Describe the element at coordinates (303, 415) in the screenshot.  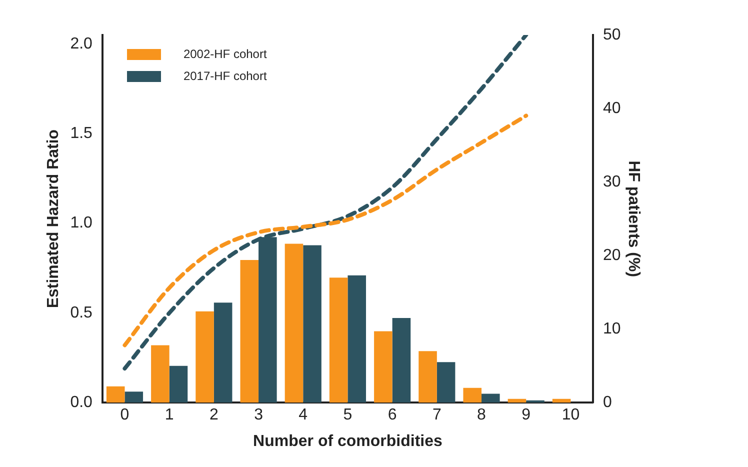
I see `x-tick-label: 4` at that location.